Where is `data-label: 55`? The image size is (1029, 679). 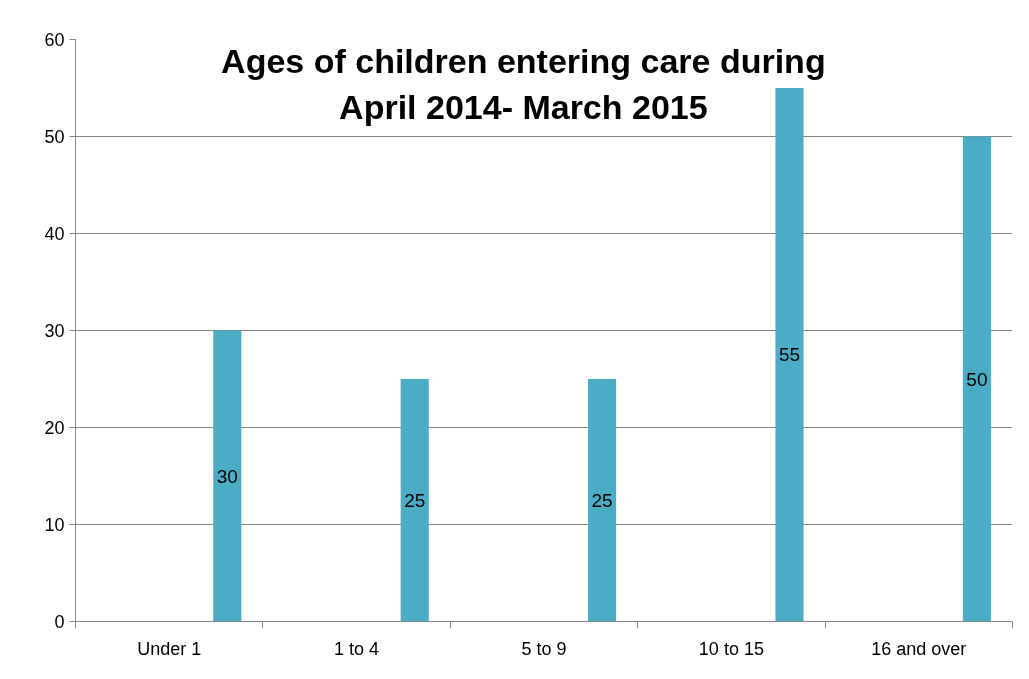 data-label: 55 is located at coordinates (789, 355).